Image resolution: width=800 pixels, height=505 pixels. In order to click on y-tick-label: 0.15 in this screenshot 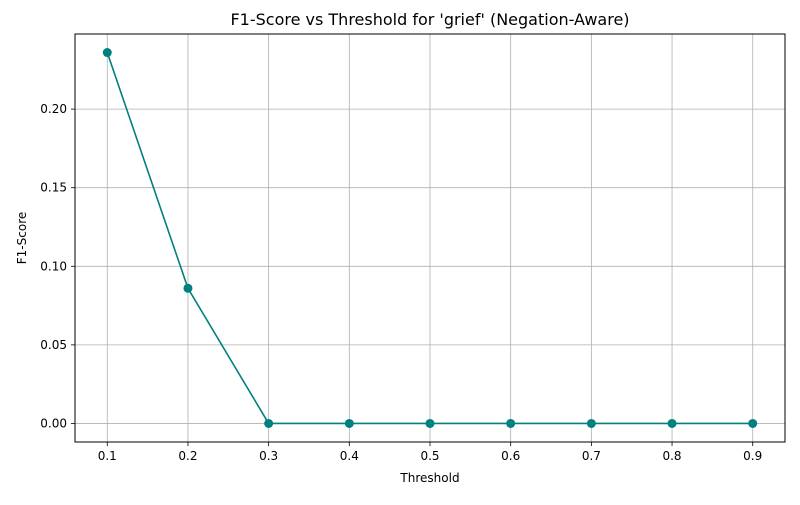, I will do `click(53, 188)`.